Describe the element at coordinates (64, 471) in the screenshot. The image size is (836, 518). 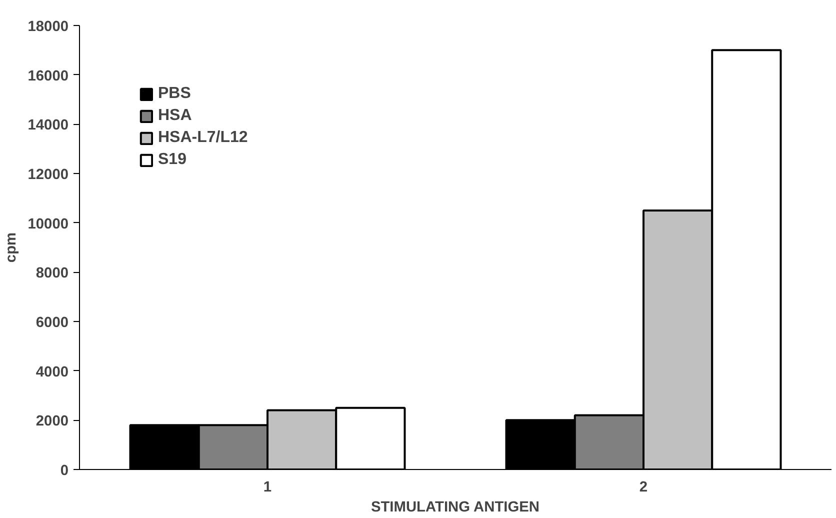
I see `y-tick-label: 0` at that location.